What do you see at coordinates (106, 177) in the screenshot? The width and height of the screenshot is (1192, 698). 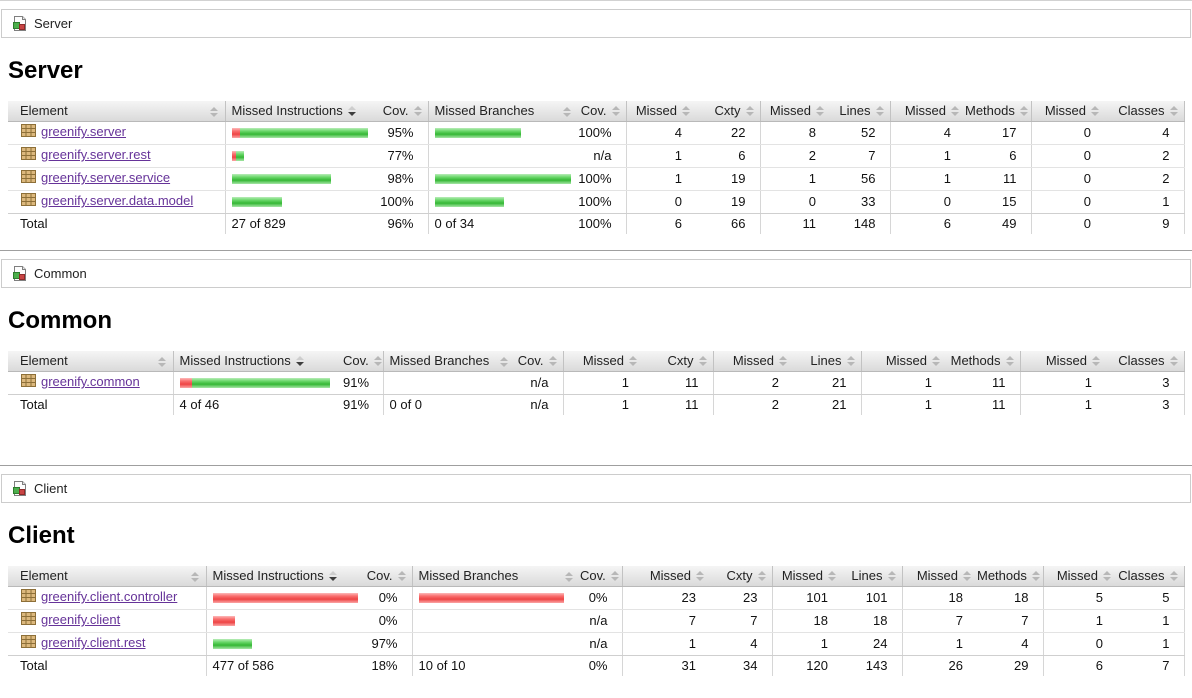 I see `package-link: greenify.server.service` at bounding box center [106, 177].